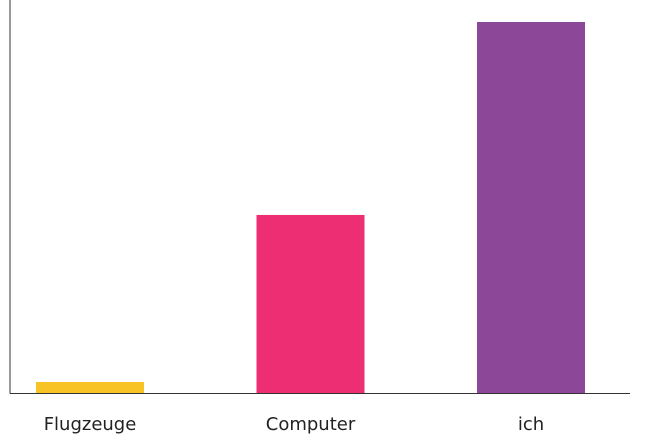 Image resolution: width=645 pixels, height=442 pixels. Describe the element at coordinates (531, 424) in the screenshot. I see `x-tick-label: ich` at that location.